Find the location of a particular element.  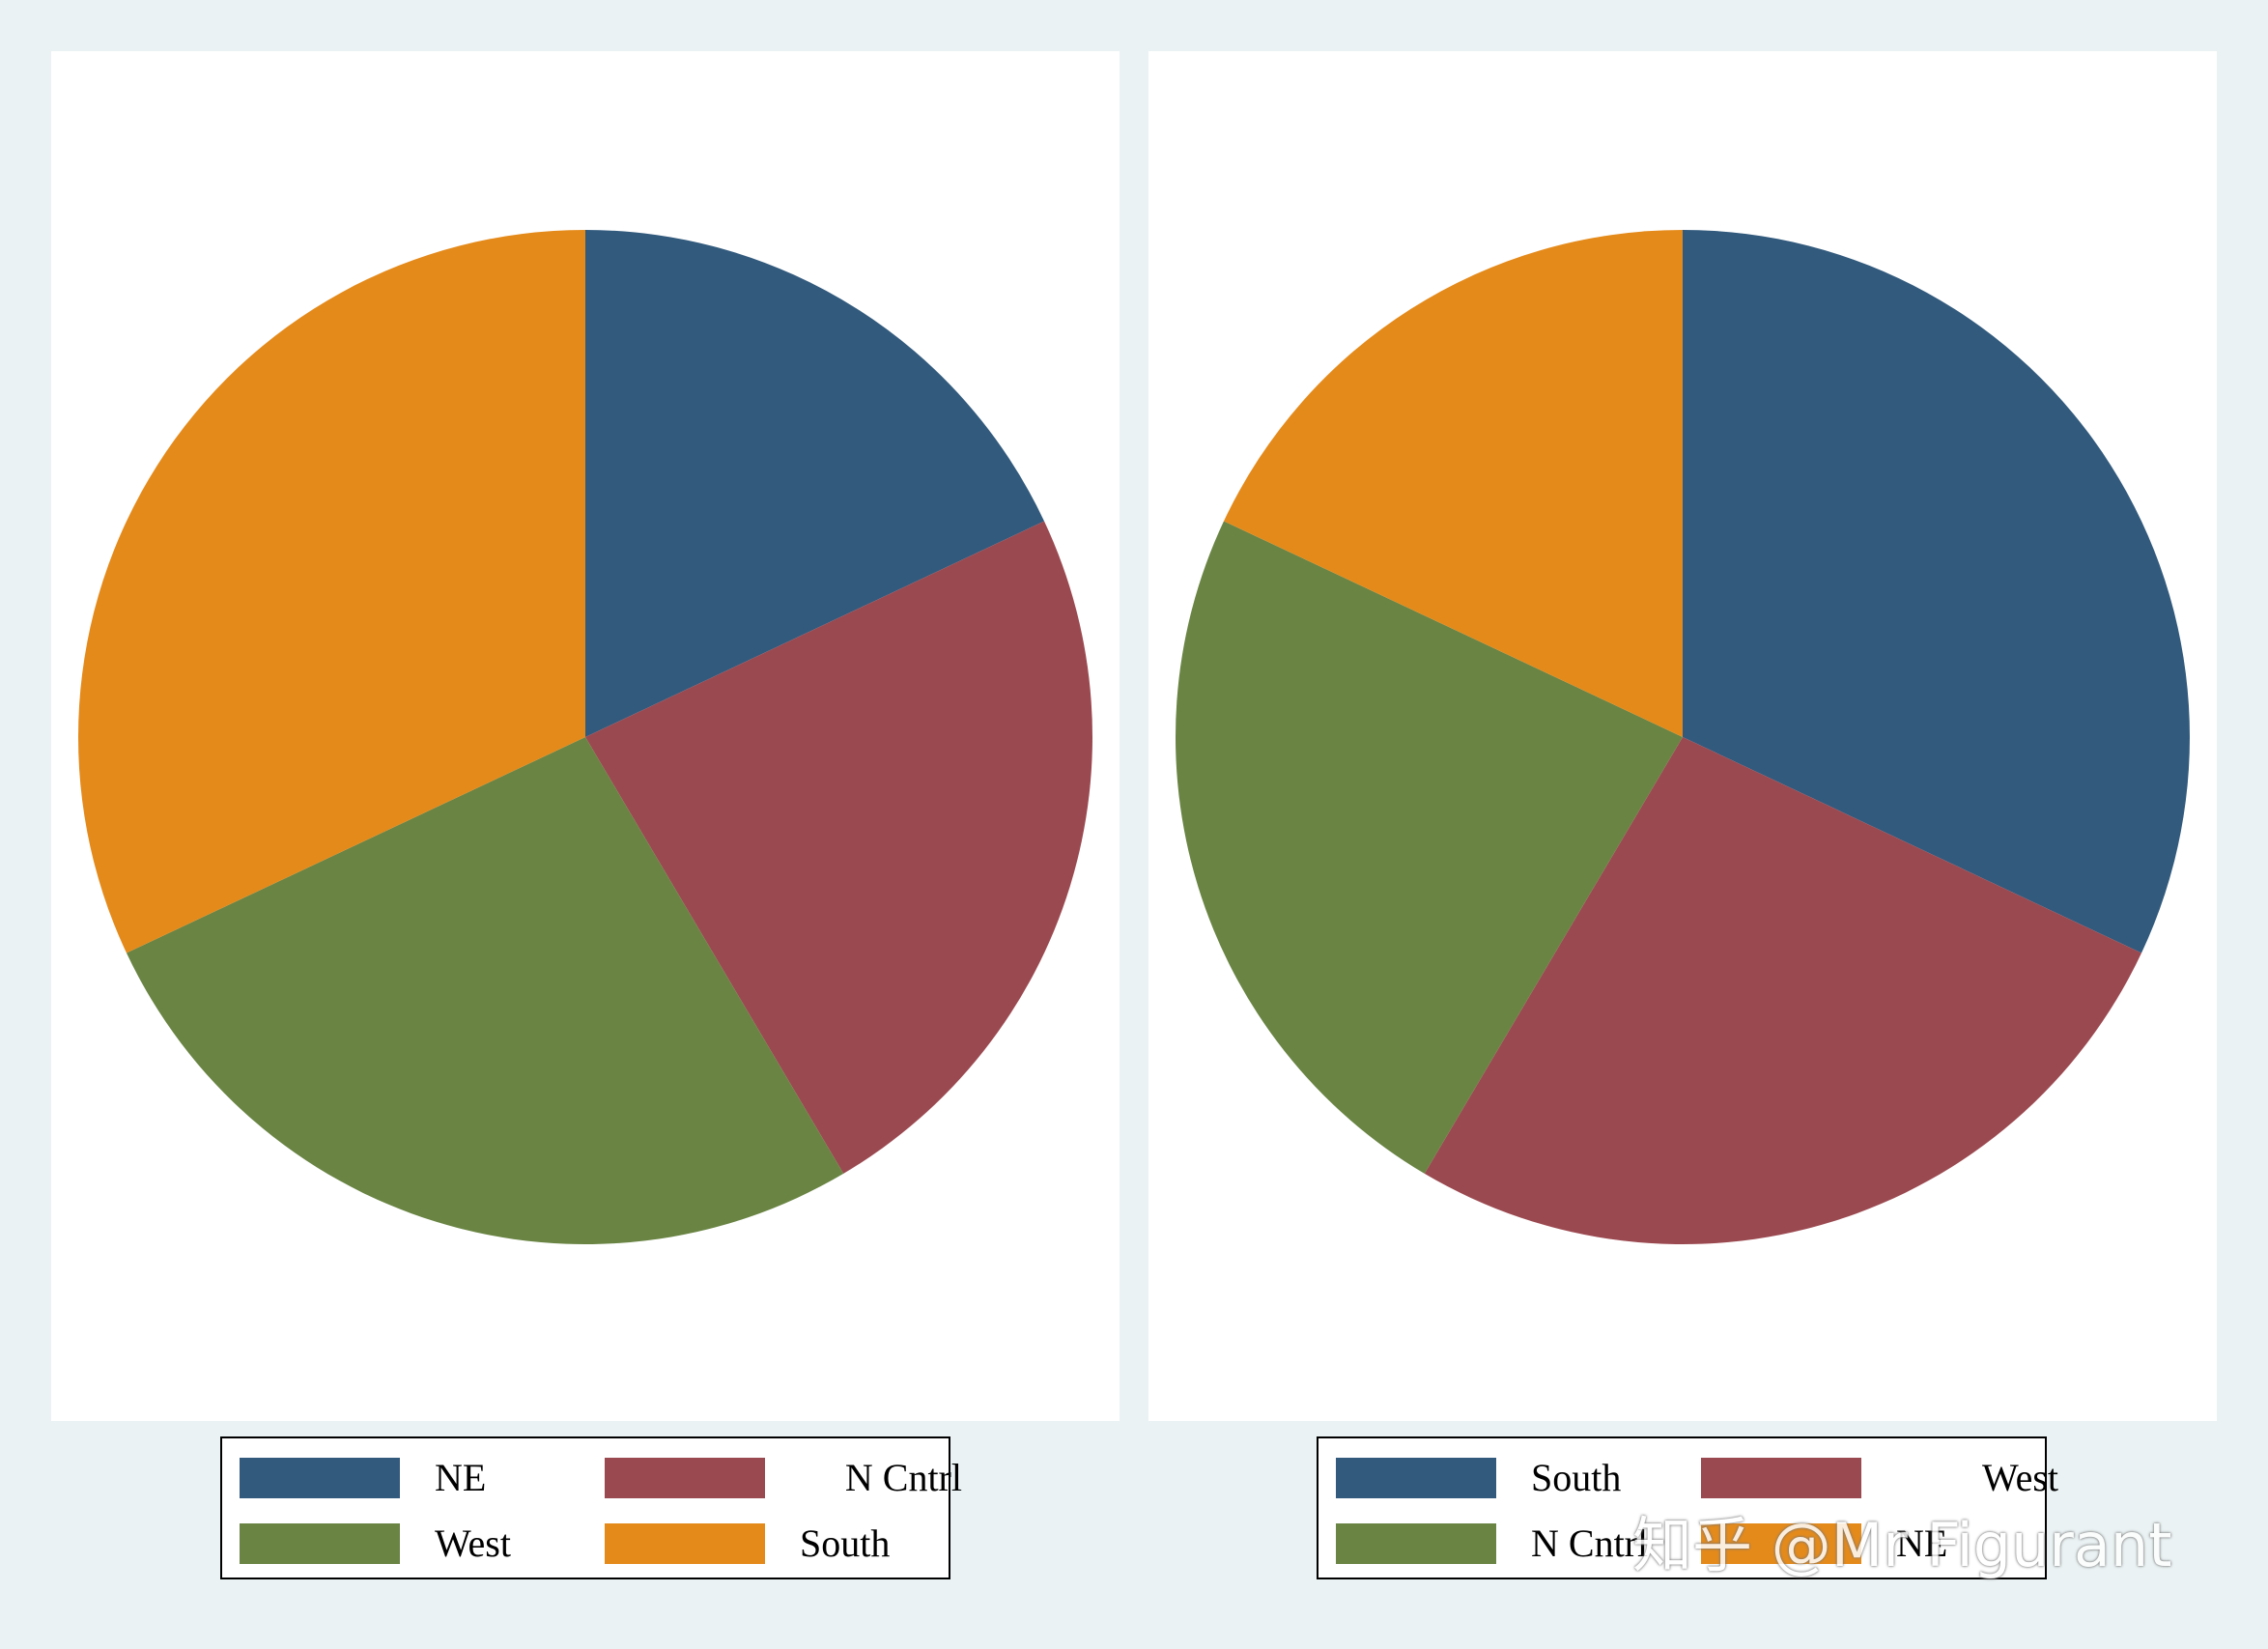

watermark: 知乎 @Mr Figurant is located at coordinates (1902, 1545).